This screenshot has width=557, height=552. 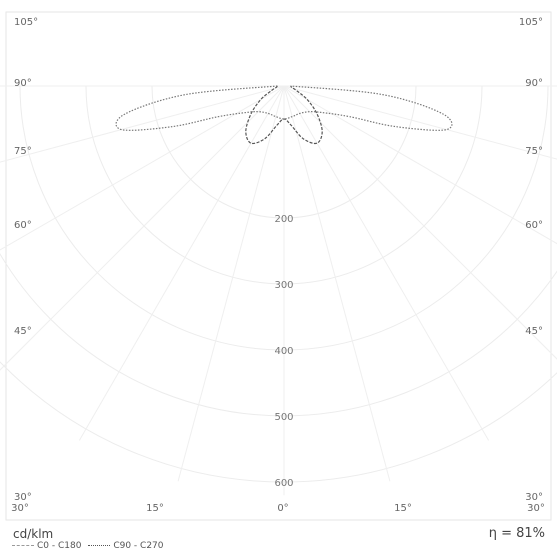 What do you see at coordinates (138, 546) in the screenshot?
I see `legend-label-c90: C90 - C270` at bounding box center [138, 546].